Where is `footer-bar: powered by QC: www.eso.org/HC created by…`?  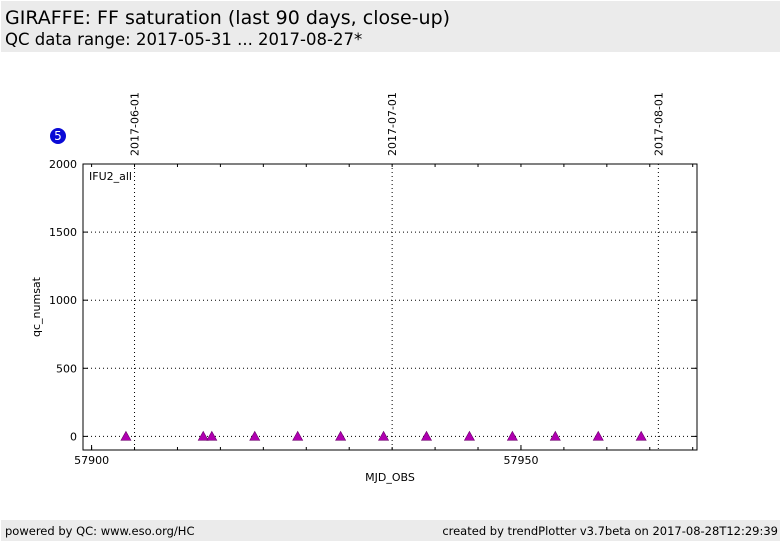 footer-bar: powered by QC: www.eso.org/HC created by… is located at coordinates (390, 530).